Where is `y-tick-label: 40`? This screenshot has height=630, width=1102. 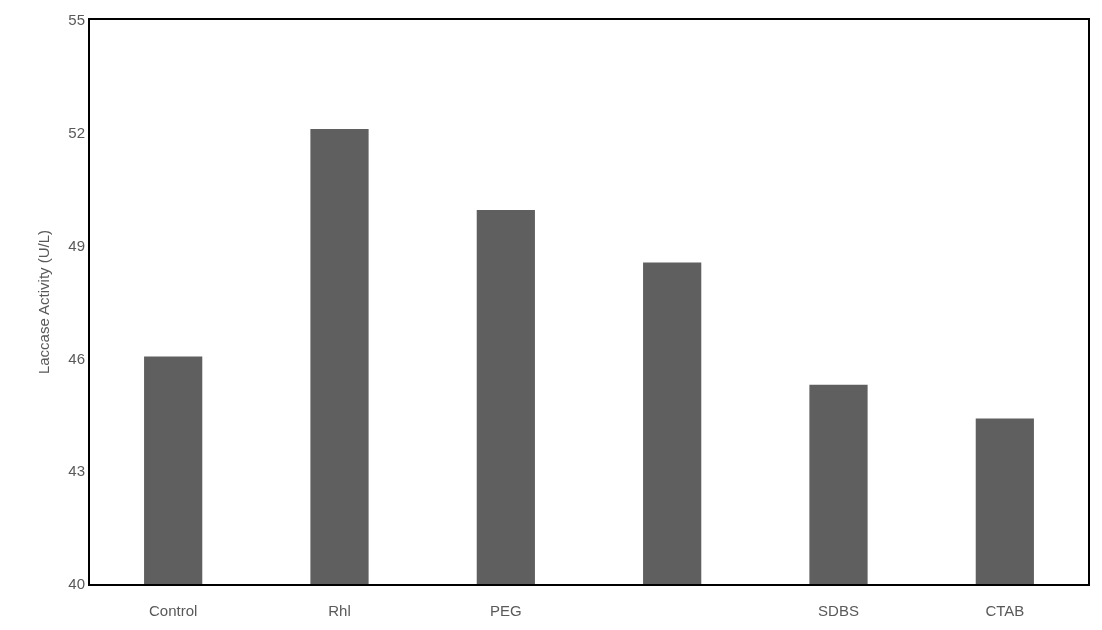
y-tick-label: 40 is located at coordinates (76, 584).